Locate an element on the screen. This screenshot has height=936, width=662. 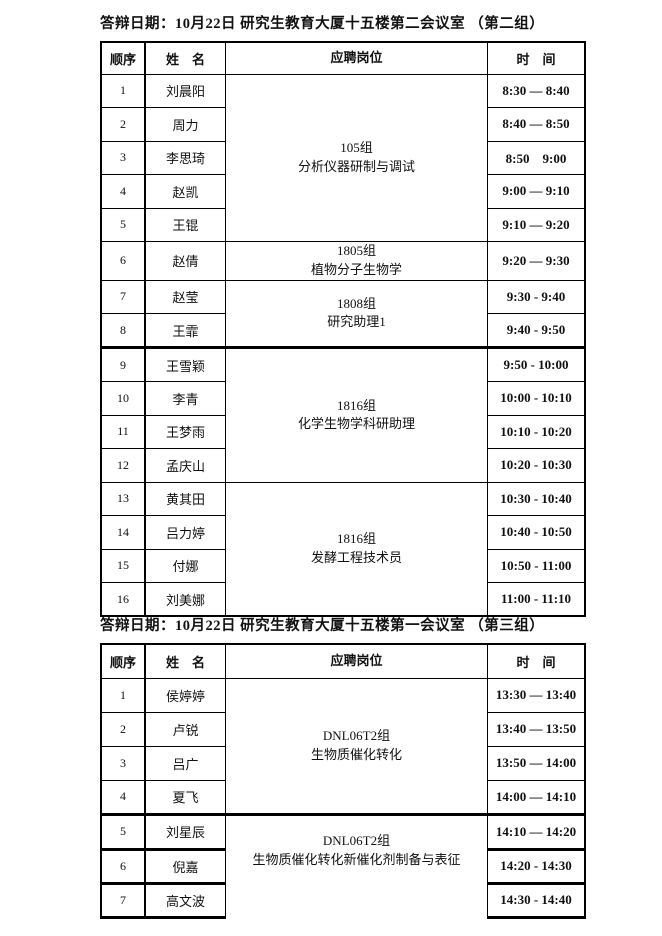
name-cell: 付娜 is located at coordinates (185, 566).